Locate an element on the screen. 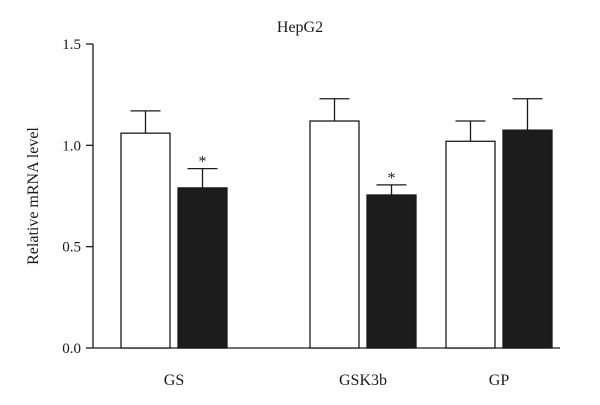 The width and height of the screenshot is (600, 405). chart-title: HepG2 is located at coordinates (300, 27).